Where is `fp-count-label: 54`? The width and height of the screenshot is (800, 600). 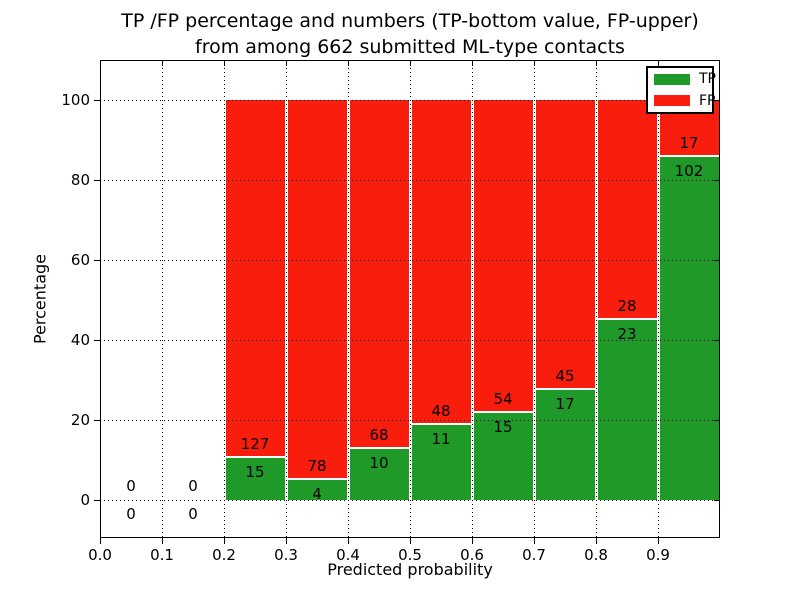 fp-count-label: 54 is located at coordinates (503, 399).